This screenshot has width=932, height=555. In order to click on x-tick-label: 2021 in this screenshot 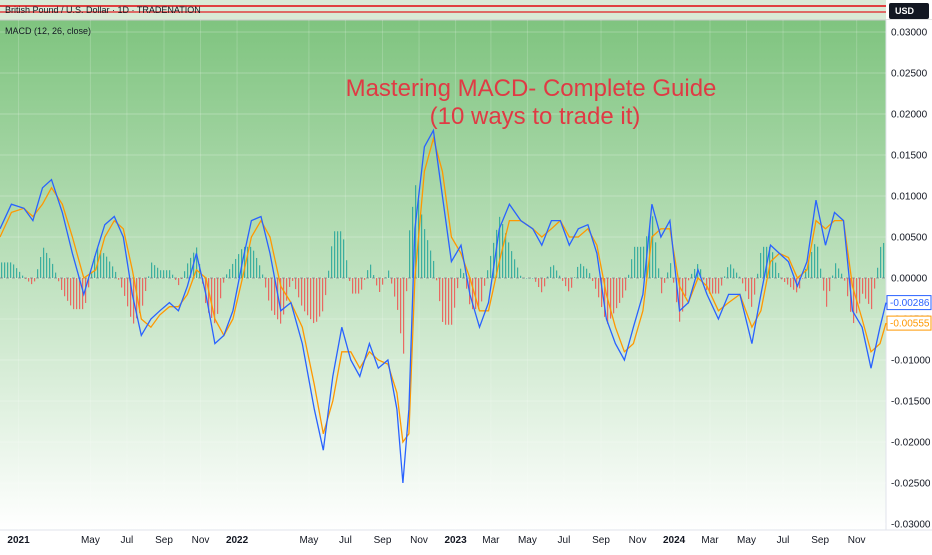, I will do `click(18, 540)`.